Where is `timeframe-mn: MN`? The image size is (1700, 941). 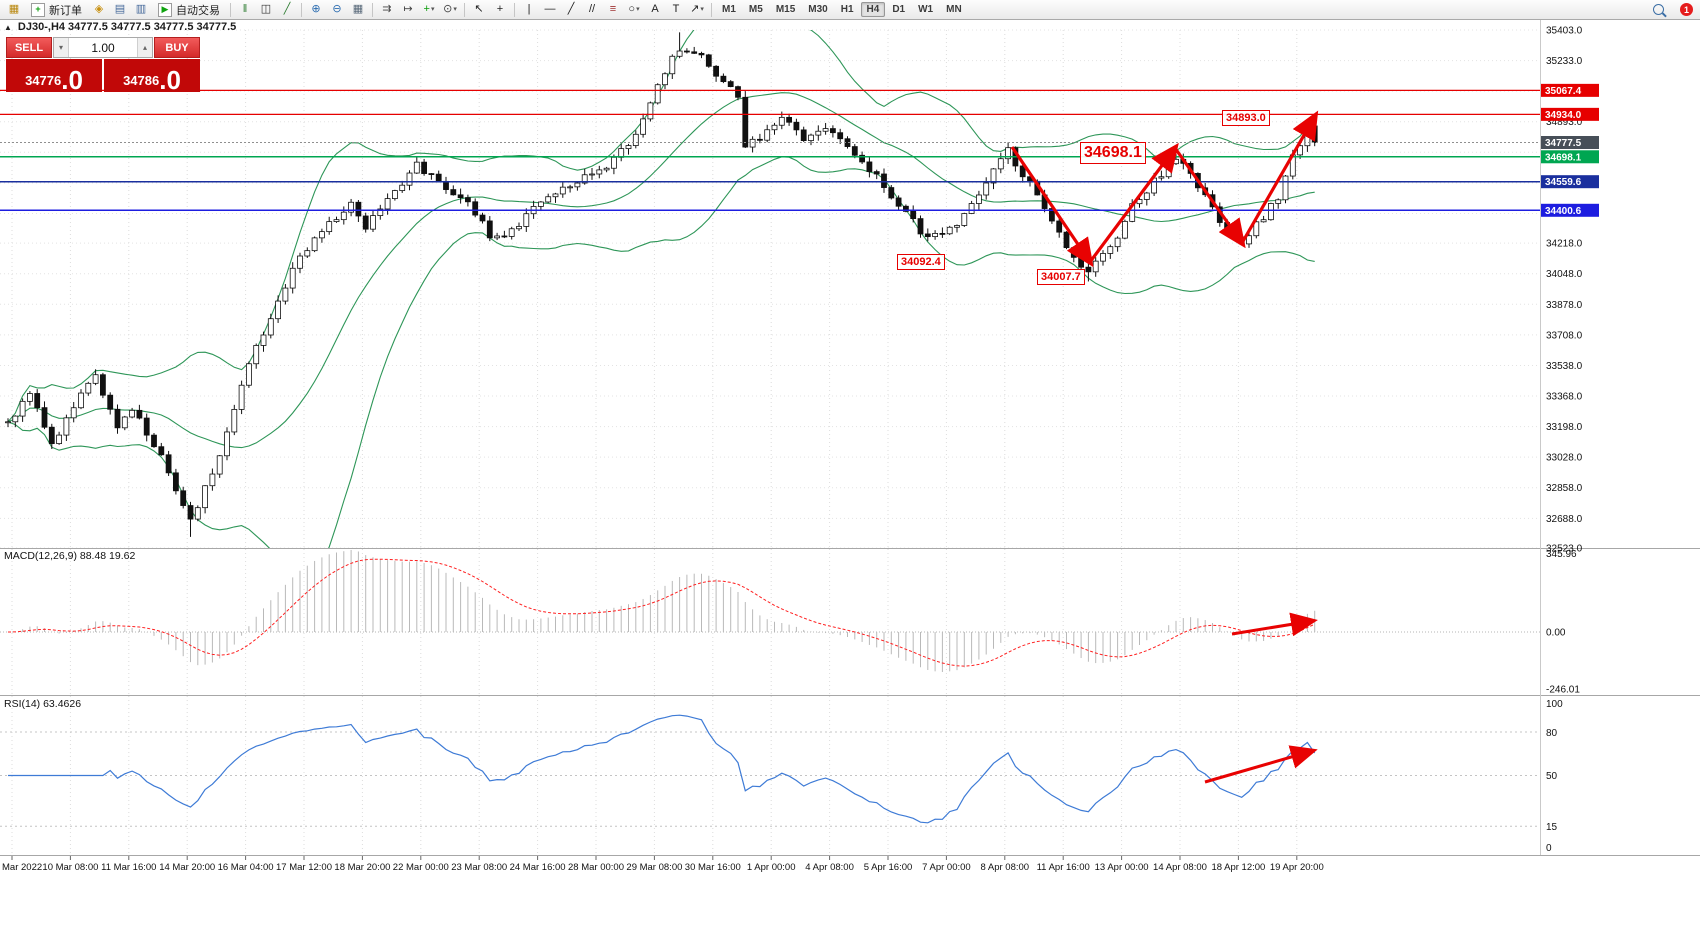
timeframe-mn: MN is located at coordinates (954, 9).